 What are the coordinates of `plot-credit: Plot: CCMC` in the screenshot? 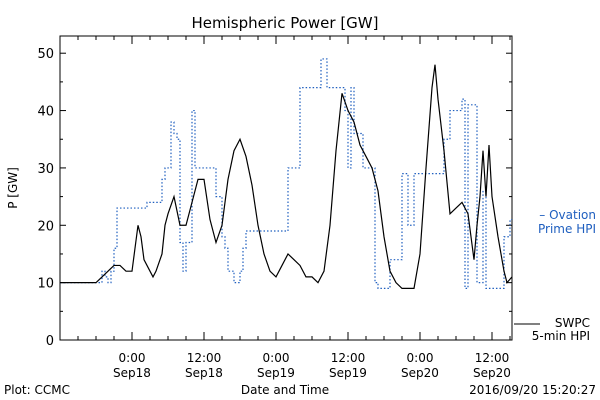 It's located at (37, 390).